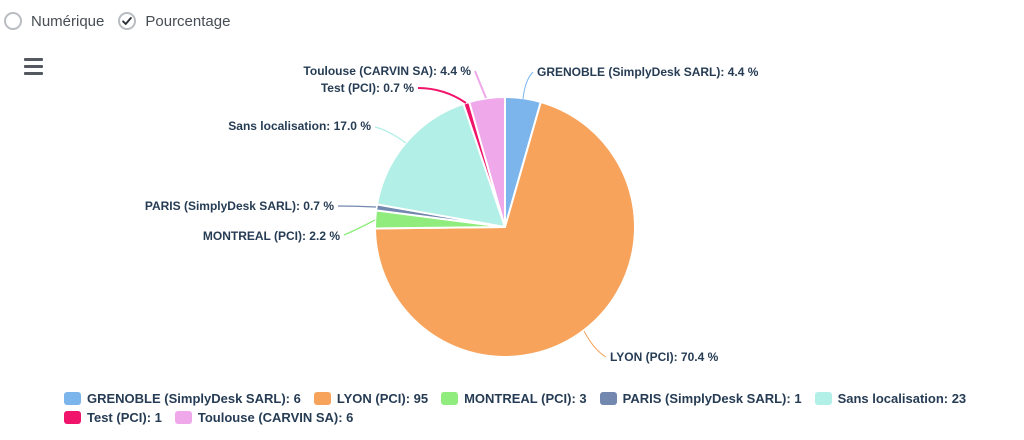  I want to click on slice-label-grenoble-simplydesk-sarl: GRENOBLE (SimplyDesk SARL): 4.4 %, so click(648, 72).